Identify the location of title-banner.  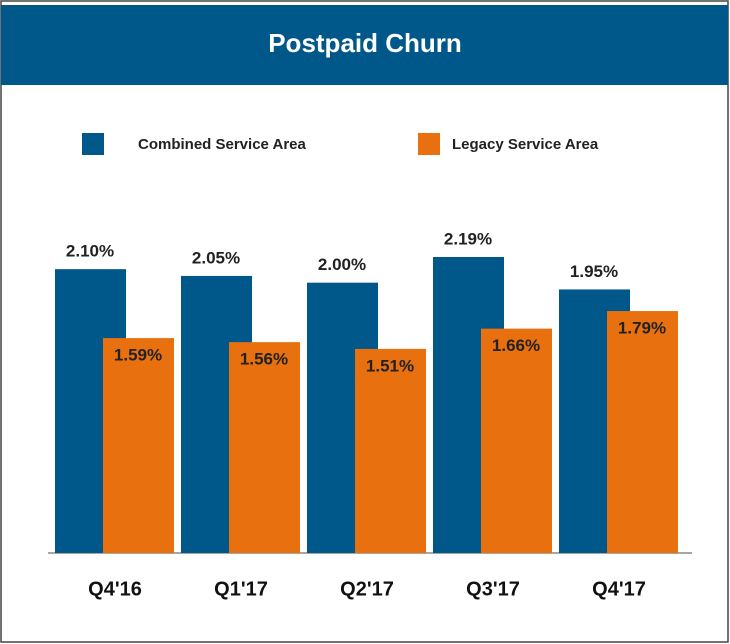
(364, 45).